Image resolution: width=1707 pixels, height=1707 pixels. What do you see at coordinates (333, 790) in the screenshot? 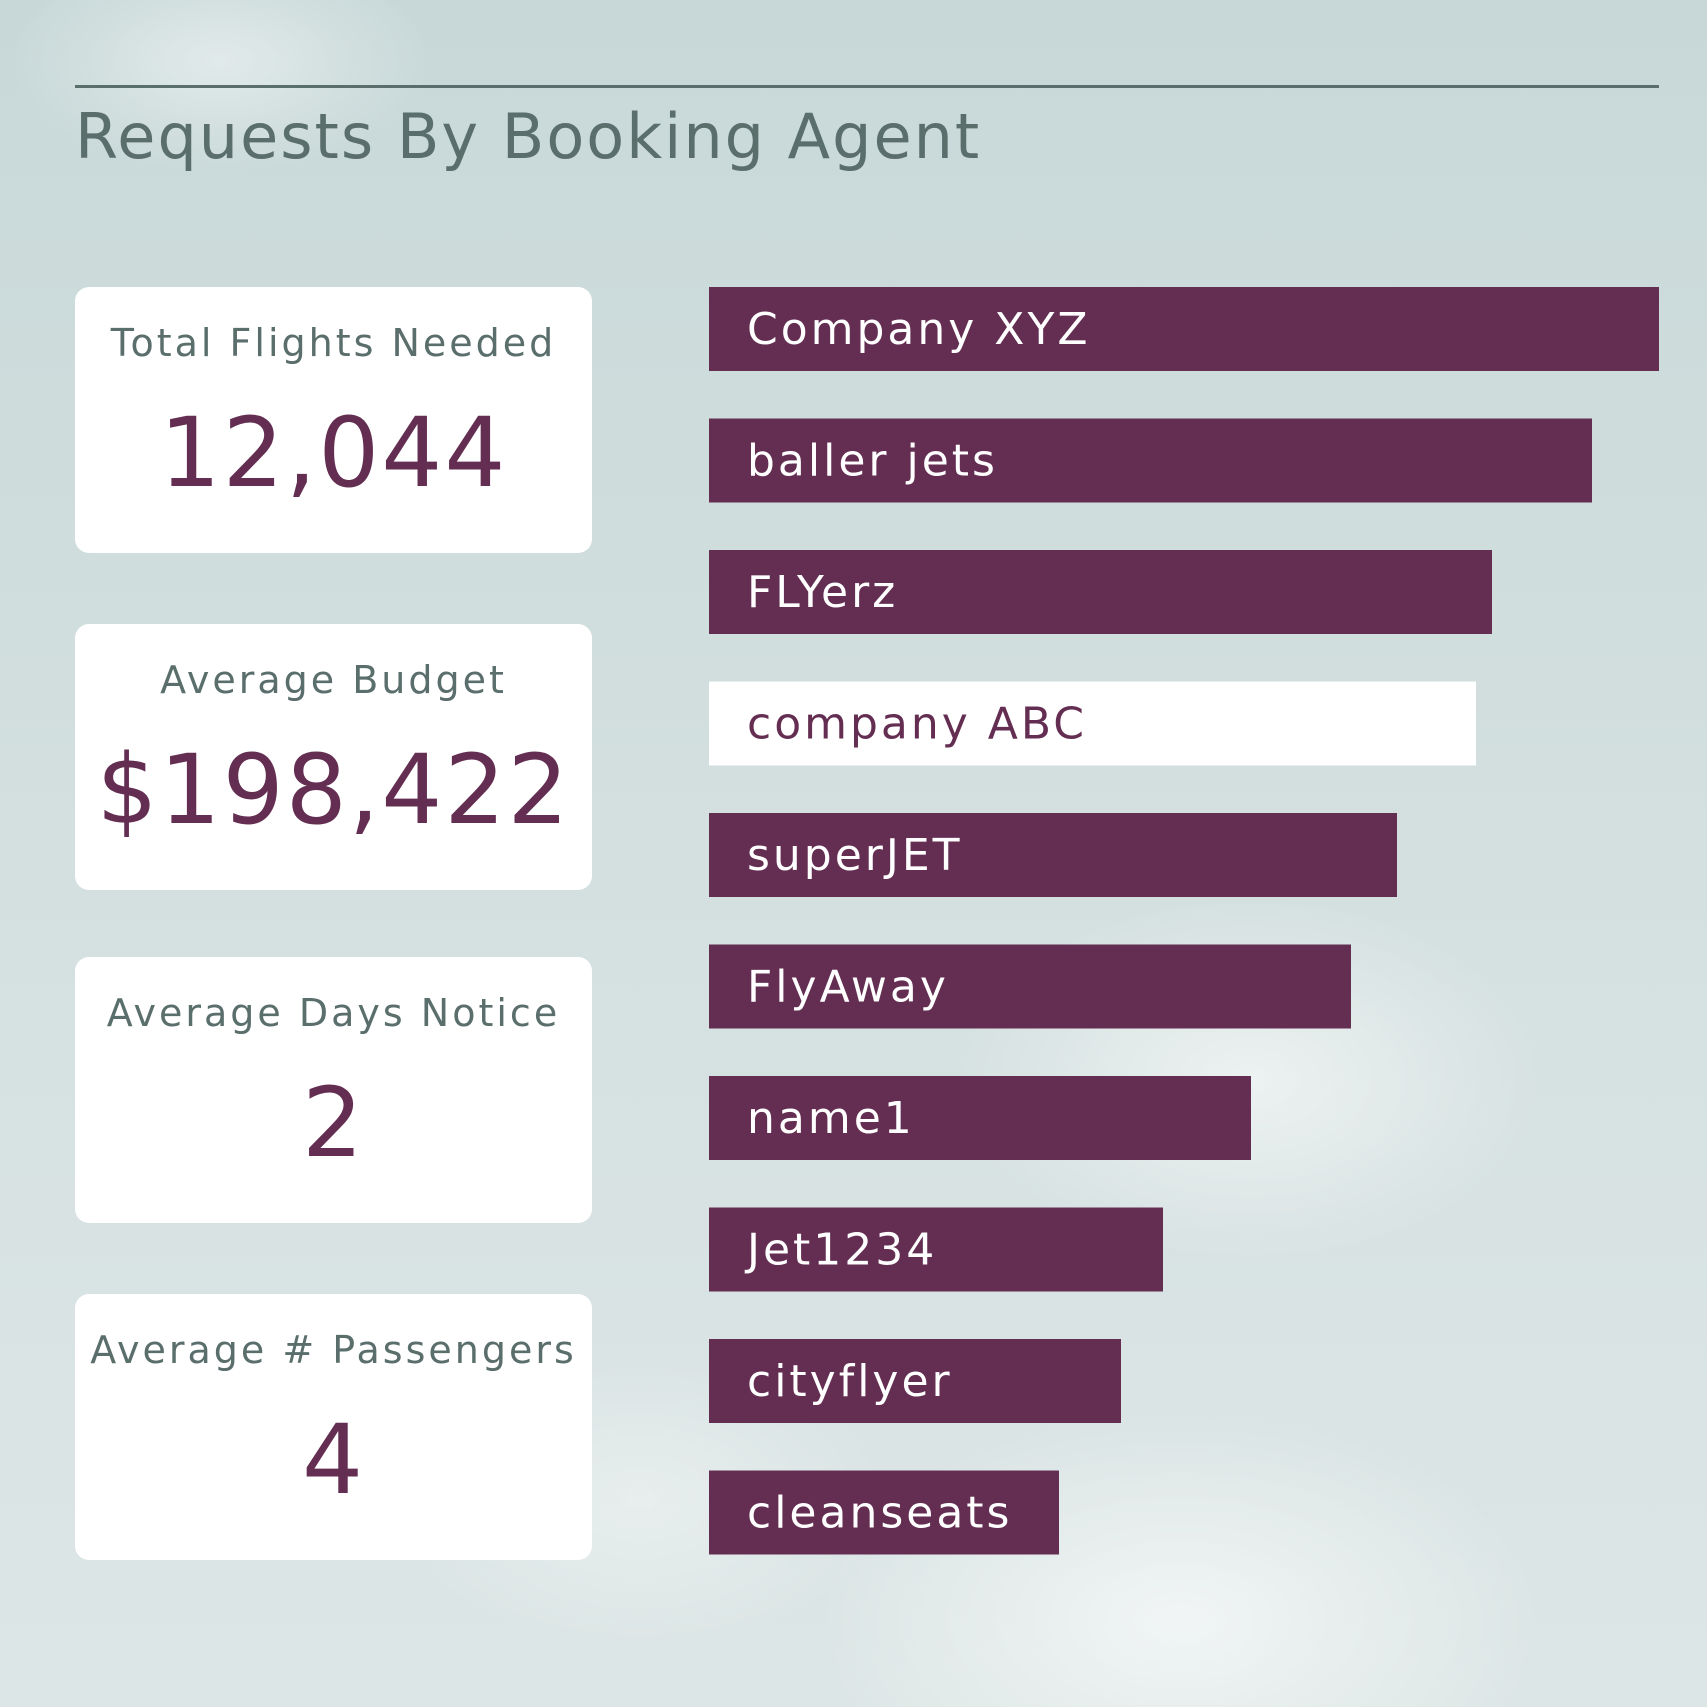
I see `kpi-value: $198,422` at bounding box center [333, 790].